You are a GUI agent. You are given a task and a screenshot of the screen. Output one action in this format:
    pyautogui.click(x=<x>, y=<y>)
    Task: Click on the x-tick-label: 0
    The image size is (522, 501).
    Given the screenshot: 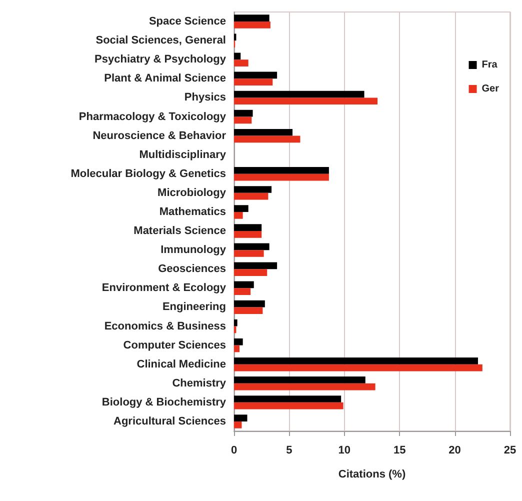 What is the action you would take?
    pyautogui.click(x=234, y=450)
    